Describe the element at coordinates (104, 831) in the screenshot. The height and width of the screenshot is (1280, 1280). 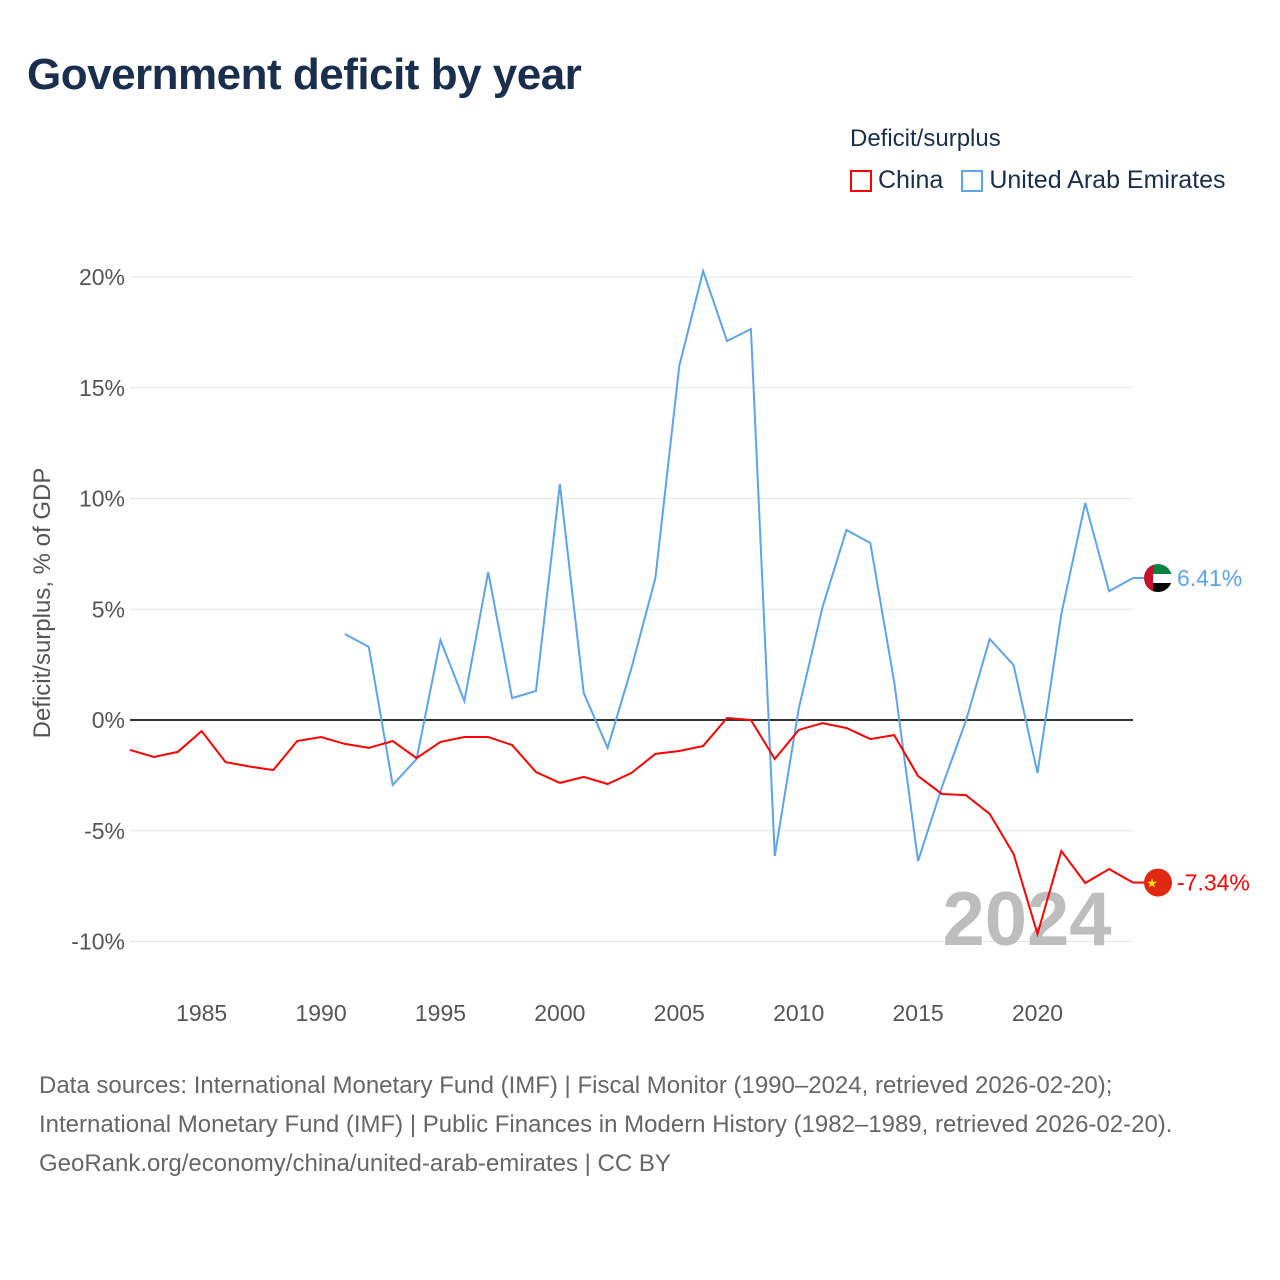
I see `y-tick-label: -5%` at that location.